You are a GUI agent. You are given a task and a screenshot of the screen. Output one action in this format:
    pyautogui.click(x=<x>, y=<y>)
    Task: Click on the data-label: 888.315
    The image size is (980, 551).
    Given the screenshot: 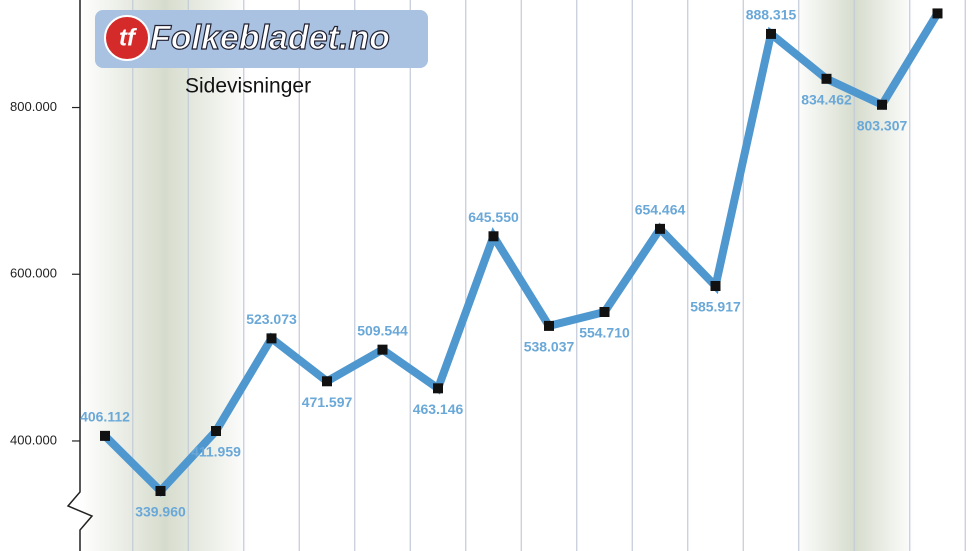 What is the action you would take?
    pyautogui.click(x=771, y=15)
    